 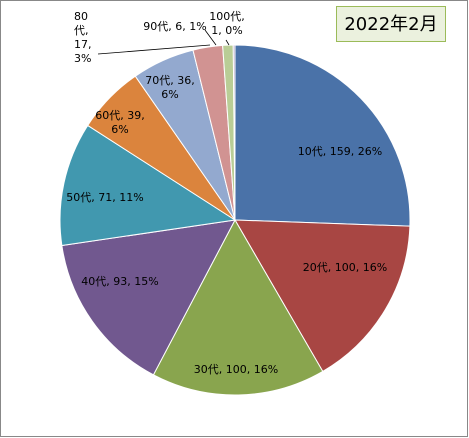 I want to click on data-label: 40代, 93, 15%, so click(x=120, y=281).